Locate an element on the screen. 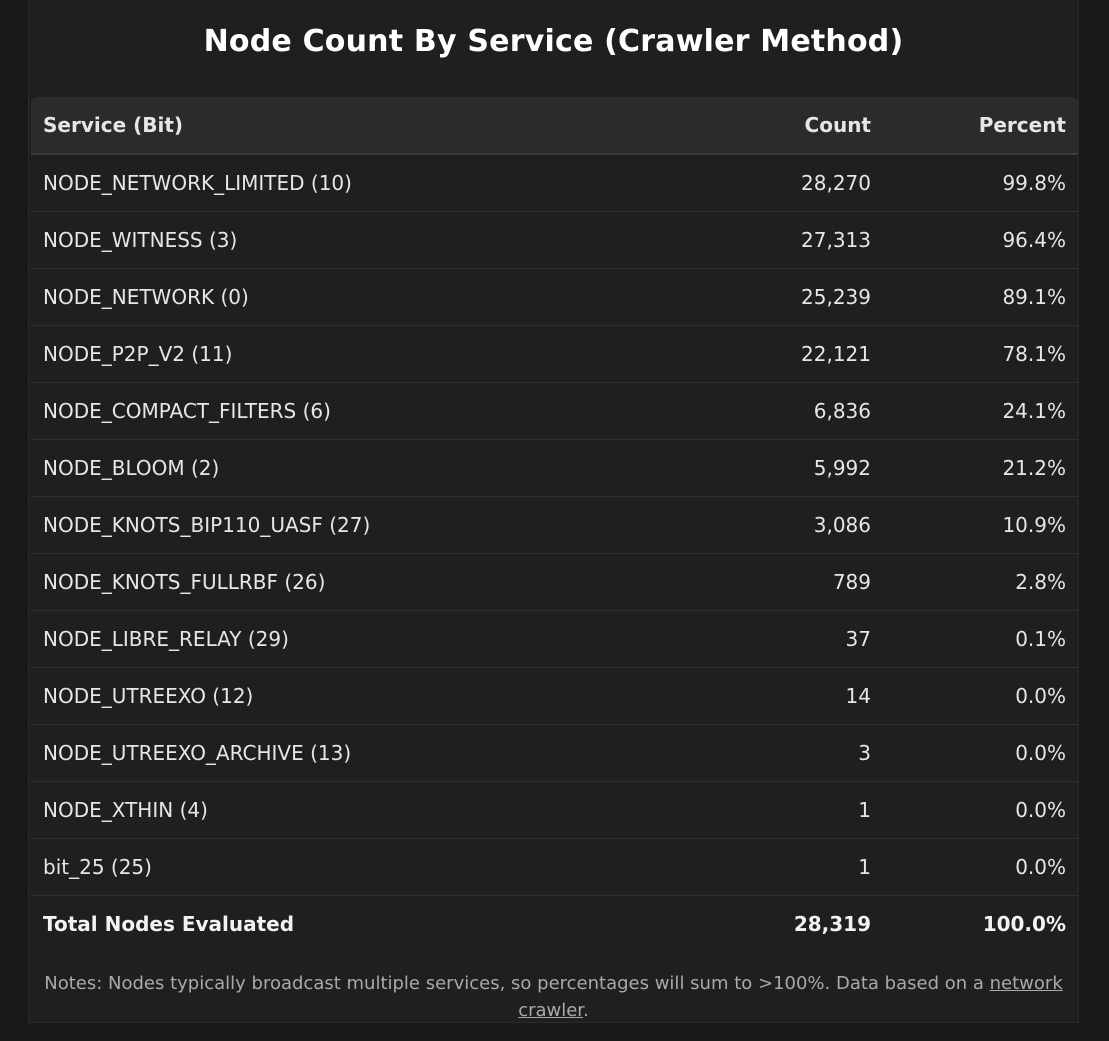 Image resolution: width=1109 pixels, height=1041 pixels. cell-service: NODE_COMPACT_FILTERS (6) is located at coordinates (187, 411).